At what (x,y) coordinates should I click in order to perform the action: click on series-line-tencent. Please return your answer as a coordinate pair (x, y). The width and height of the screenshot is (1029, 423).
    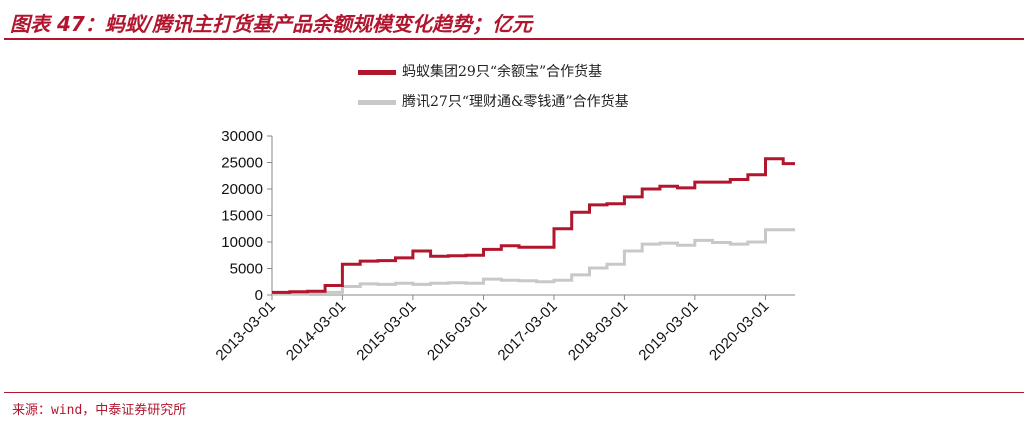
    Looking at the image, I should click on (533, 262).